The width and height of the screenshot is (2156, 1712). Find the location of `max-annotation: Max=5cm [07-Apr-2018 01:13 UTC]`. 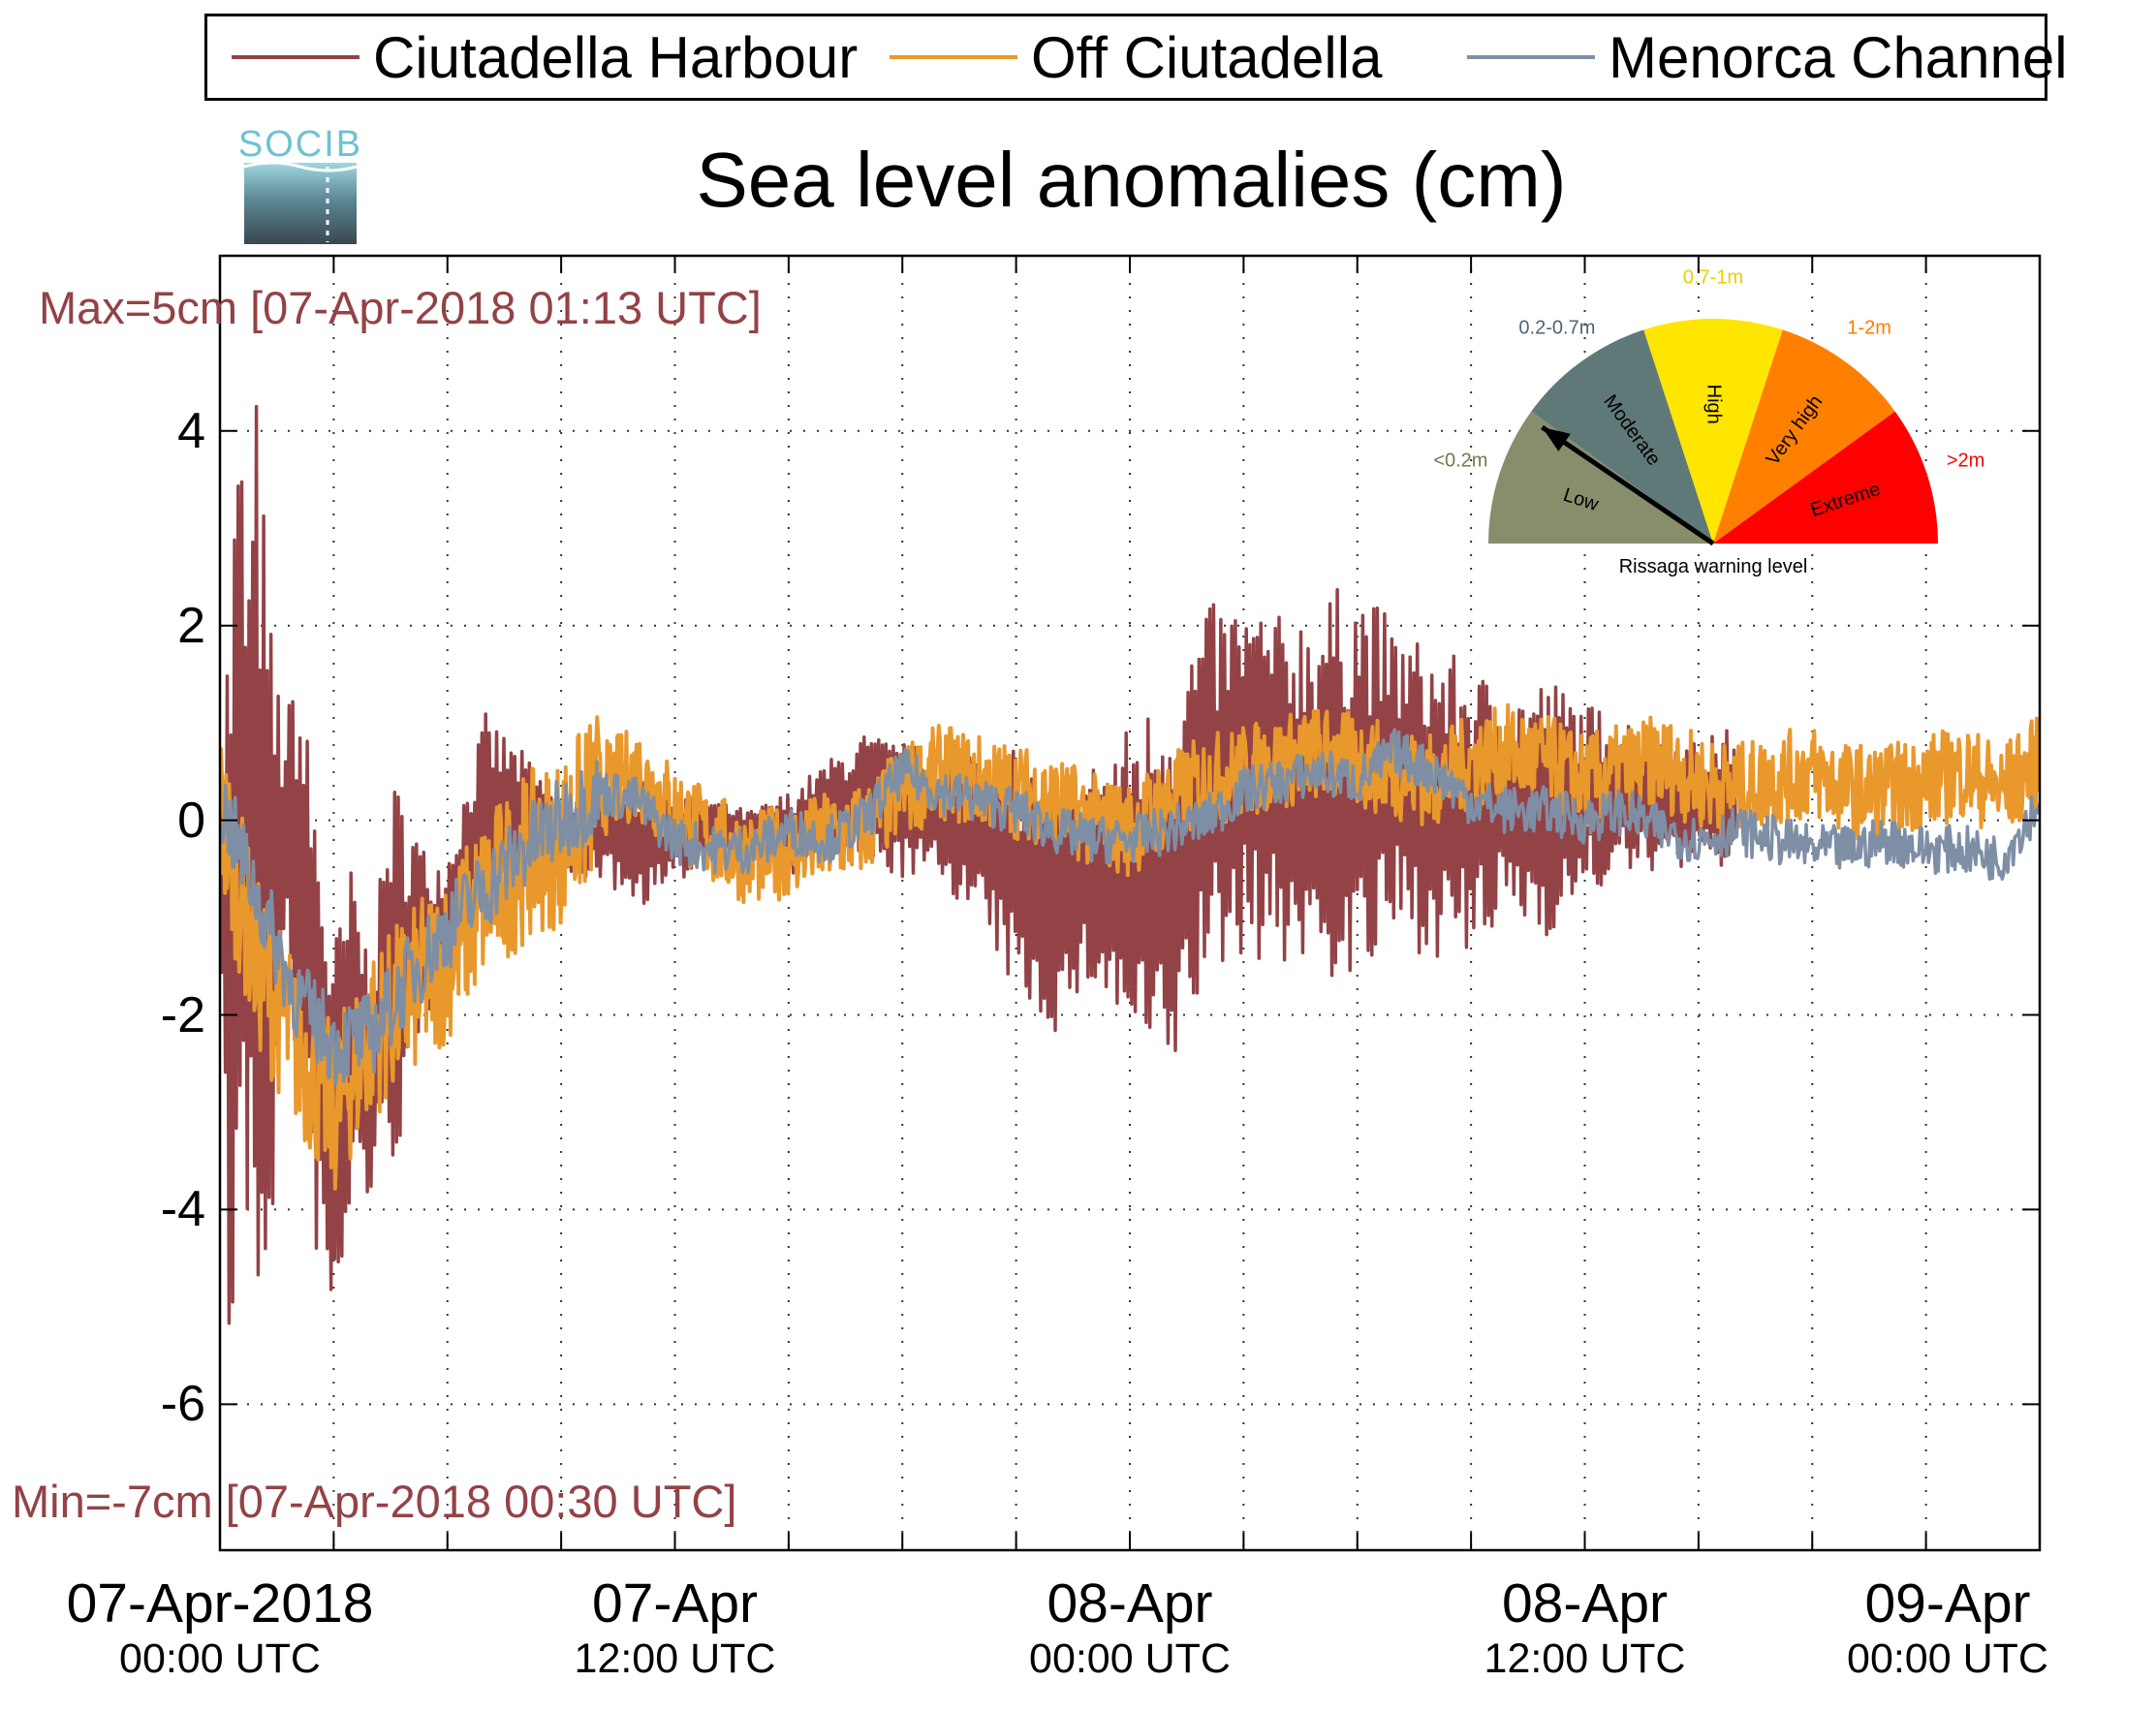

max-annotation: Max=5cm [07-Apr-2018 01:13 UTC] is located at coordinates (401, 307).